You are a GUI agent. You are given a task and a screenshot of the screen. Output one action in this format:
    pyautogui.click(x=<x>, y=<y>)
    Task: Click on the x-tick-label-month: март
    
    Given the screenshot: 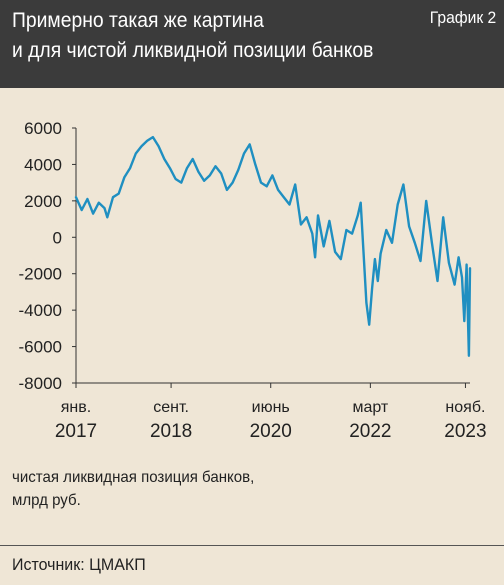 What is the action you would take?
    pyautogui.click(x=370, y=407)
    